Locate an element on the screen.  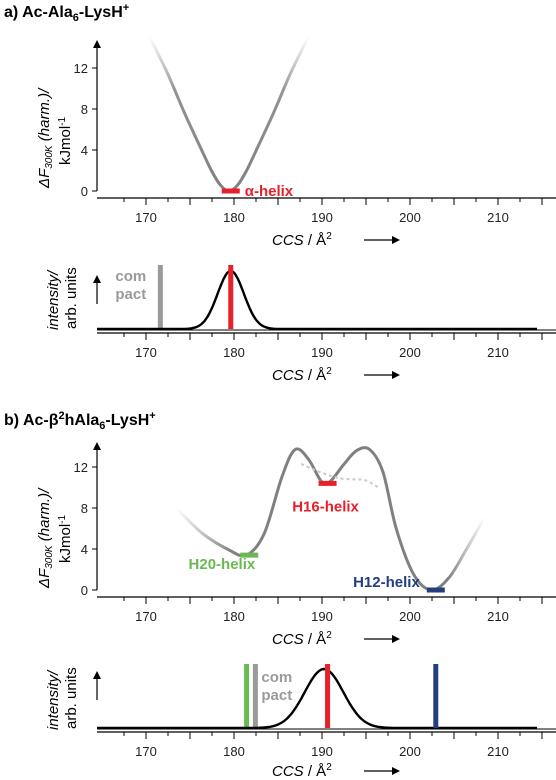
panel-a-intensity-x-axis: 170 180 190 200 210 is located at coordinates (326, 346).